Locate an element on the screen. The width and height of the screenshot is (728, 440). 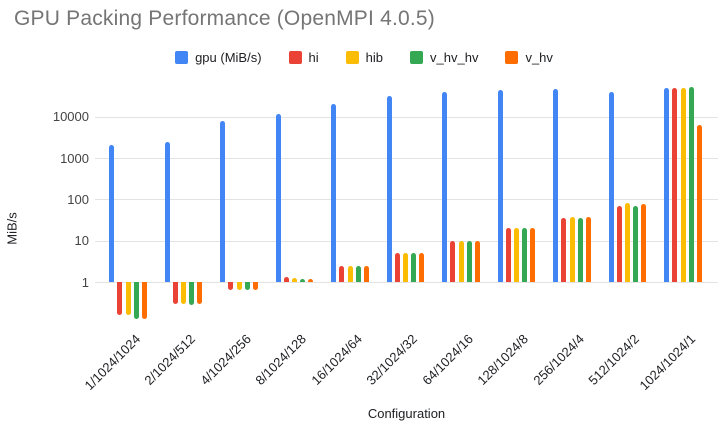
x-tick-label: 128/1024/8 is located at coordinates (503, 359).